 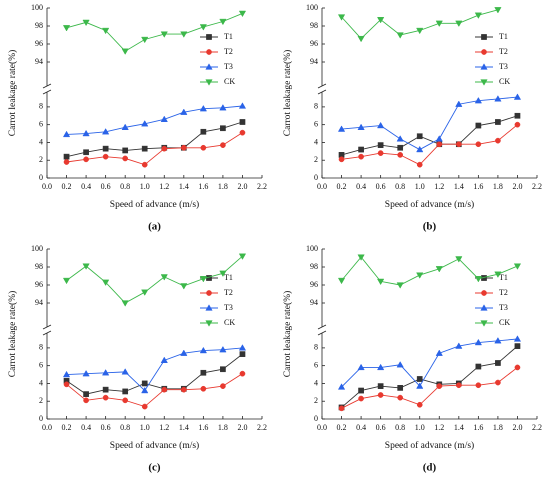 What do you see at coordinates (322, 427) in the screenshot?
I see `x-tick-label: 0.0` at bounding box center [322, 427].